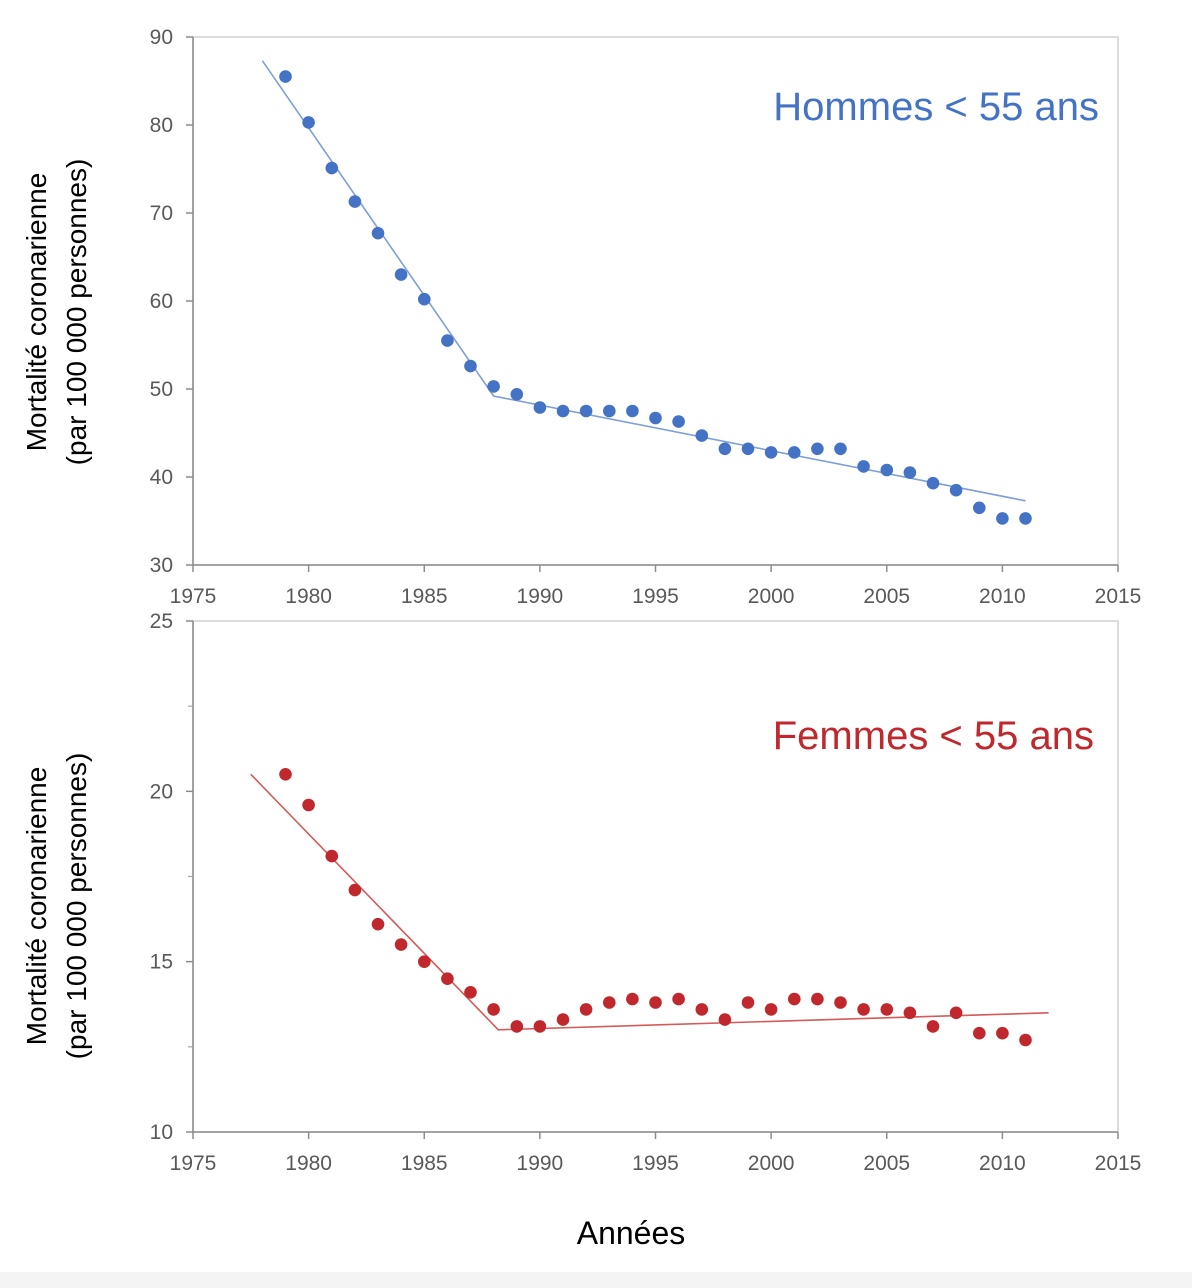 This screenshot has width=1192, height=1288. I want to click on chart-1-y-axis-label-line: (par 100 000 personnes), so click(76, 312).